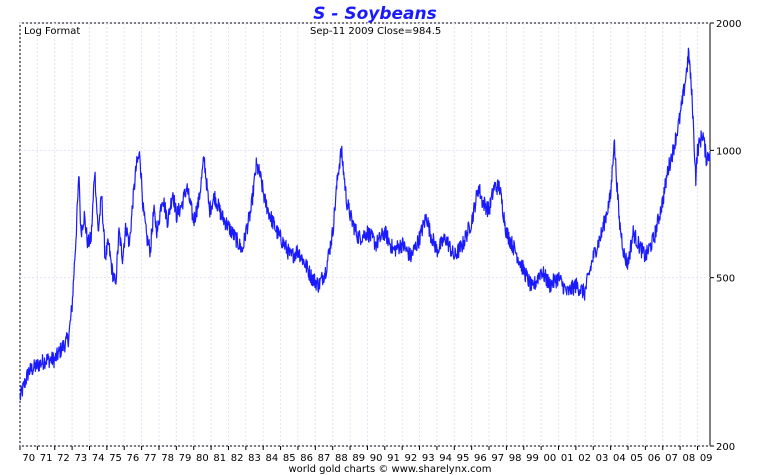 This screenshot has width=760, height=475. I want to click on x-tick-label: 72, so click(63, 458).